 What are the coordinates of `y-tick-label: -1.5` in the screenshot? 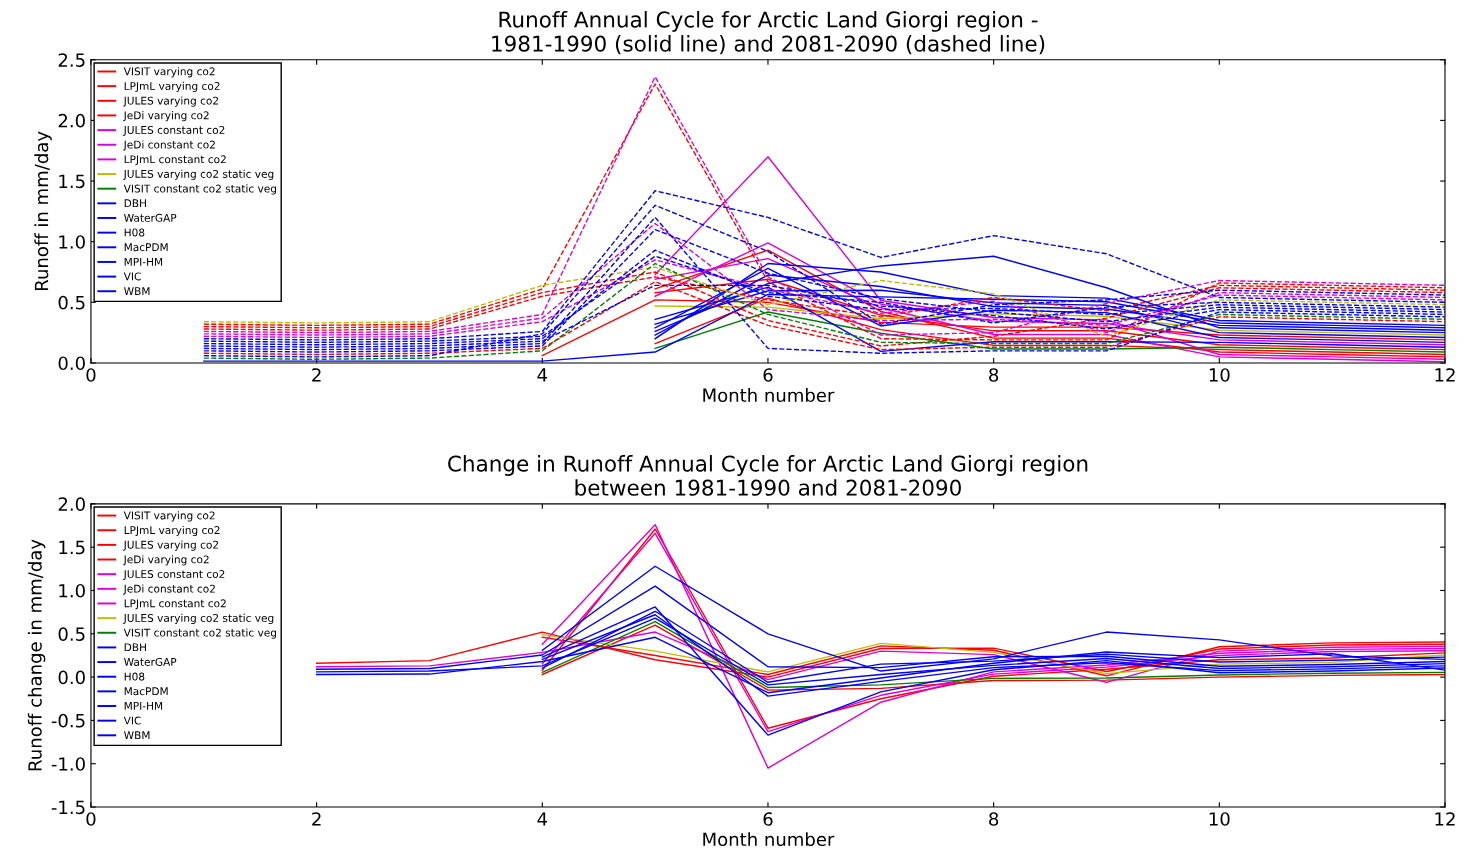 It's located at (68, 807).